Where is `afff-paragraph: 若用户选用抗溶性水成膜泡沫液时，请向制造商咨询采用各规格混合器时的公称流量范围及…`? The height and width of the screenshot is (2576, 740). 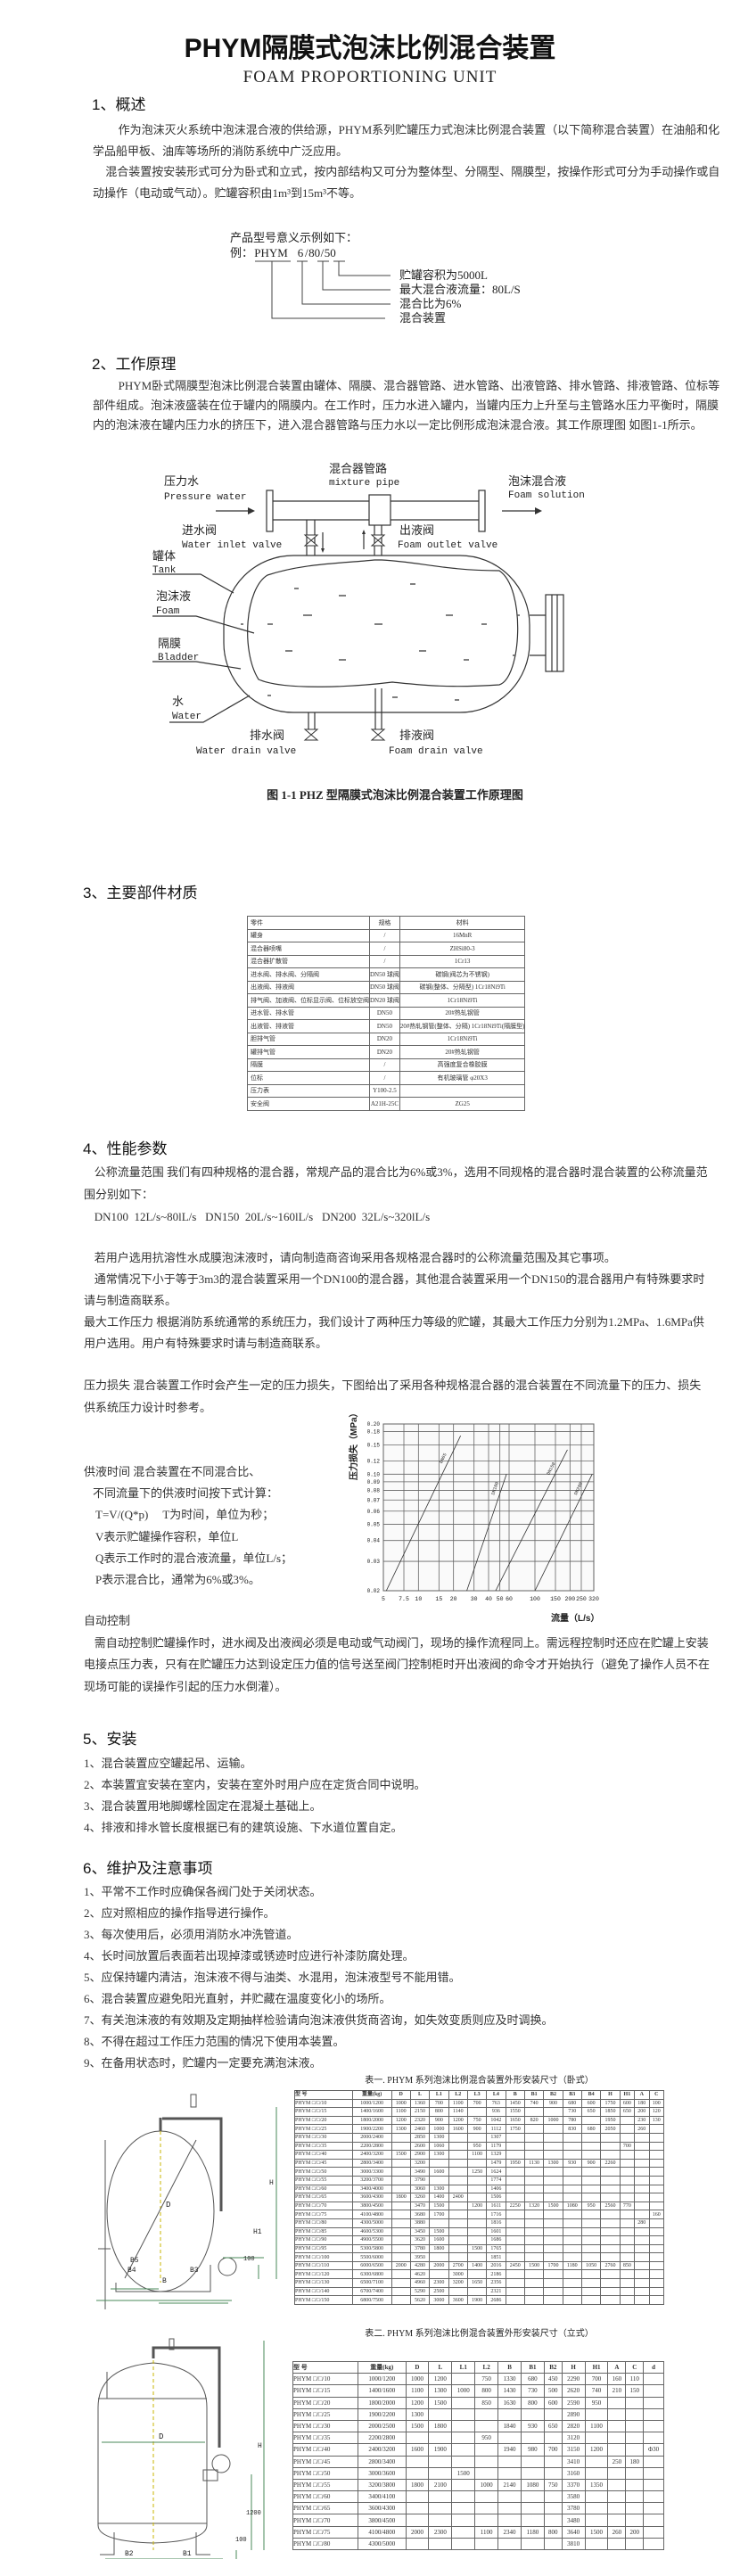 afff-paragraph: 若用户选用抗溶性水成膜泡沫液时，请向制造商咨询采用各规格混合器时的公称流量范围及… is located at coordinates (394, 1300).